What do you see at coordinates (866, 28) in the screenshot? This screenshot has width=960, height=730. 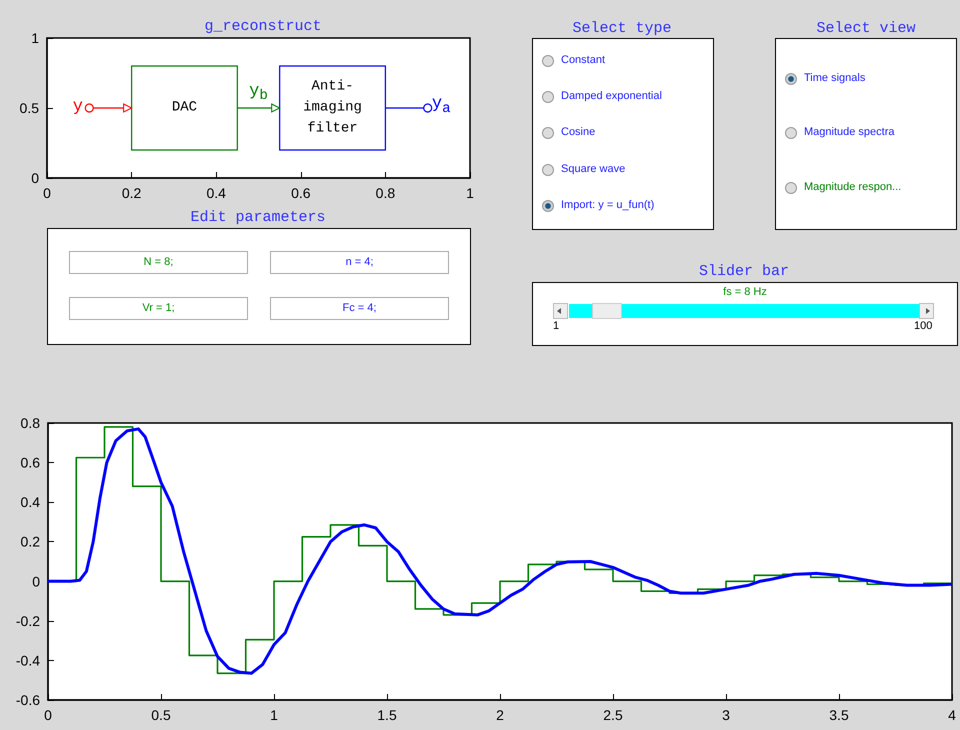 I see `text: Select view` at bounding box center [866, 28].